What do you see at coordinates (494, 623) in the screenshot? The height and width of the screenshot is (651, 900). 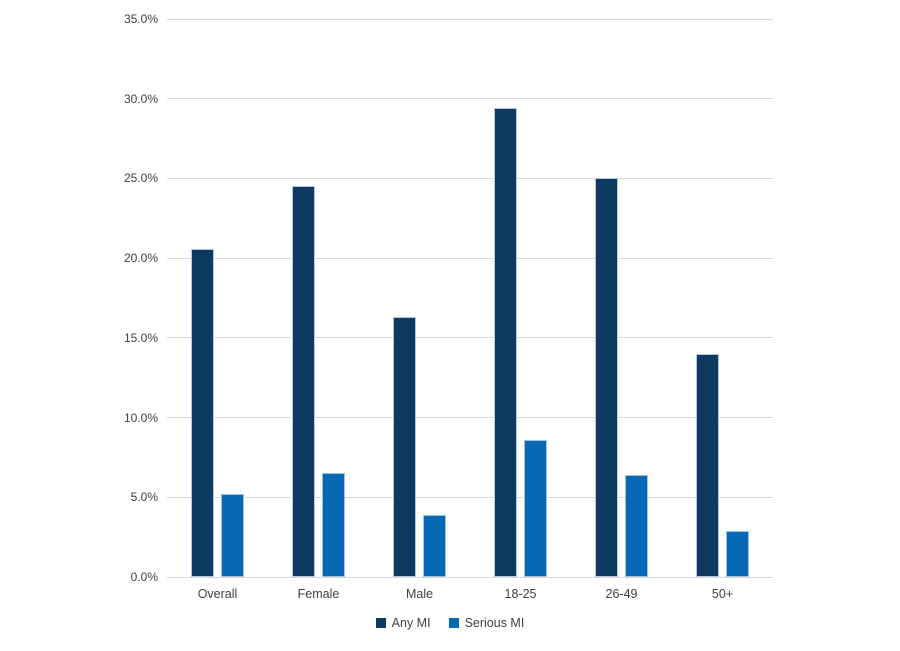 I see `legend-label: Serious MI` at bounding box center [494, 623].